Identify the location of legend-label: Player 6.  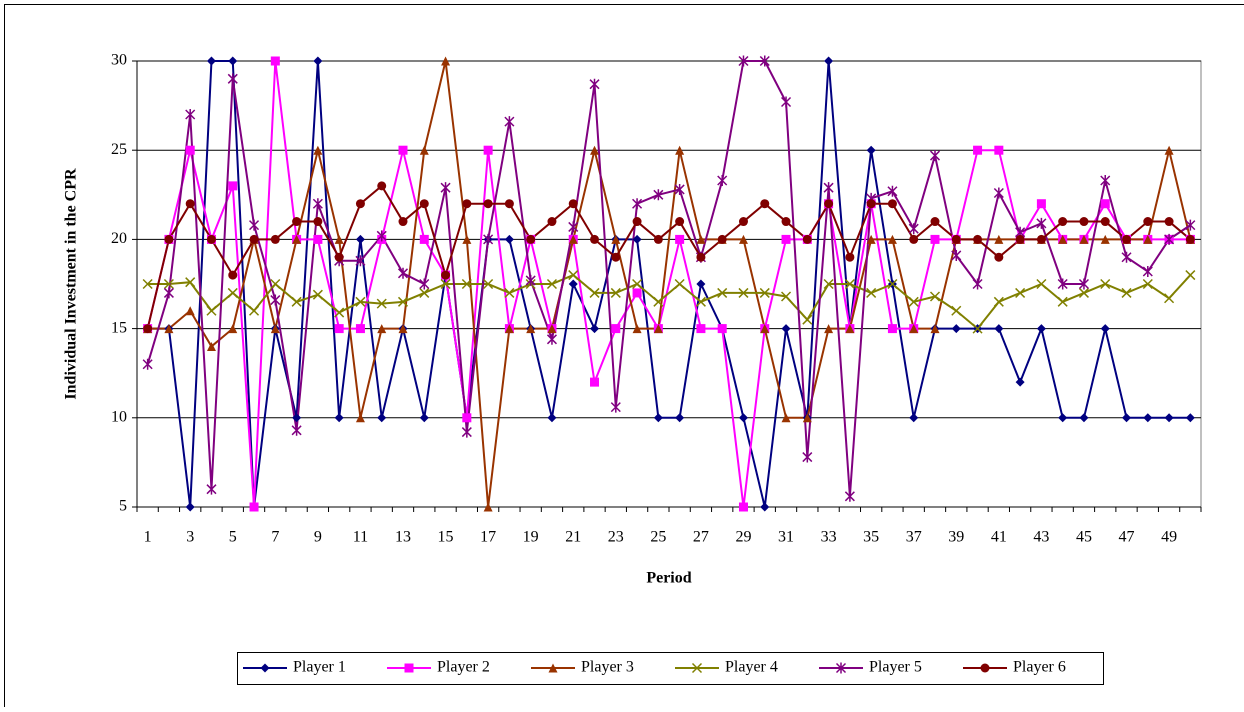
(1039, 667).